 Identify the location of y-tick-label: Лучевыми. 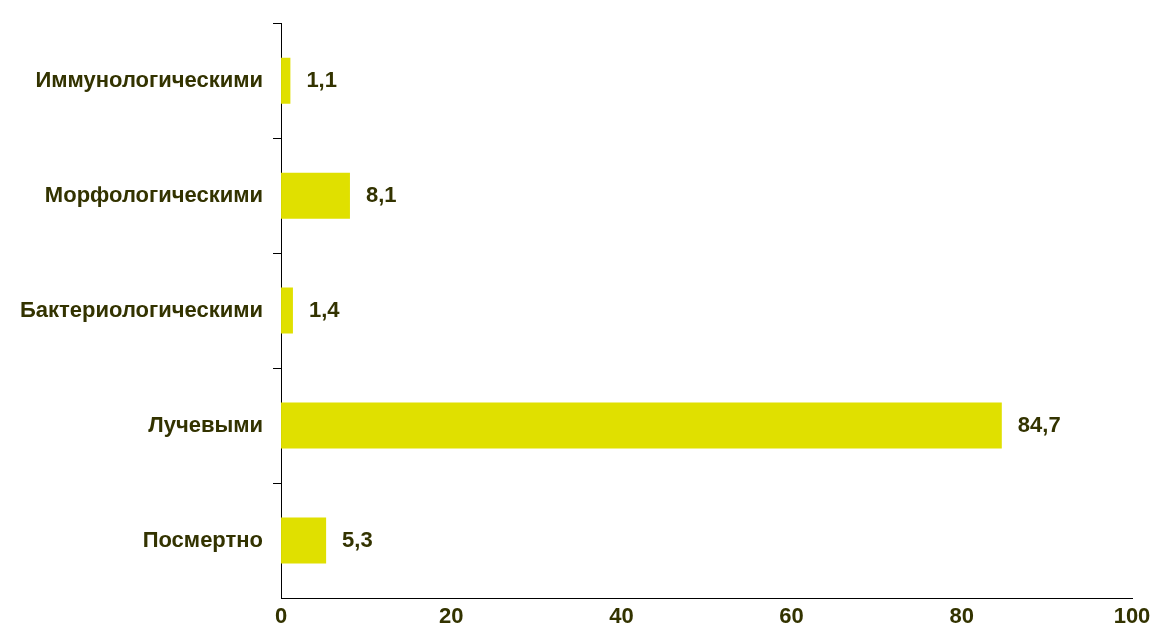
(206, 424).